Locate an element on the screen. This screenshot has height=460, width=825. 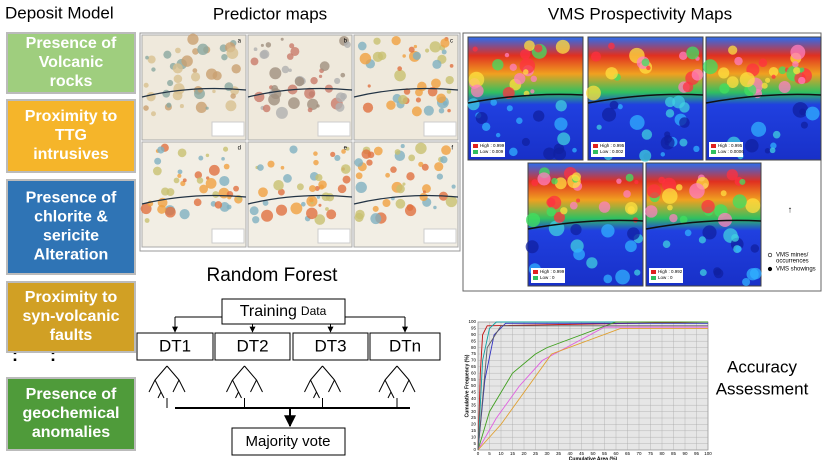
y-tick-label: 95 is located at coordinates (474, 328).